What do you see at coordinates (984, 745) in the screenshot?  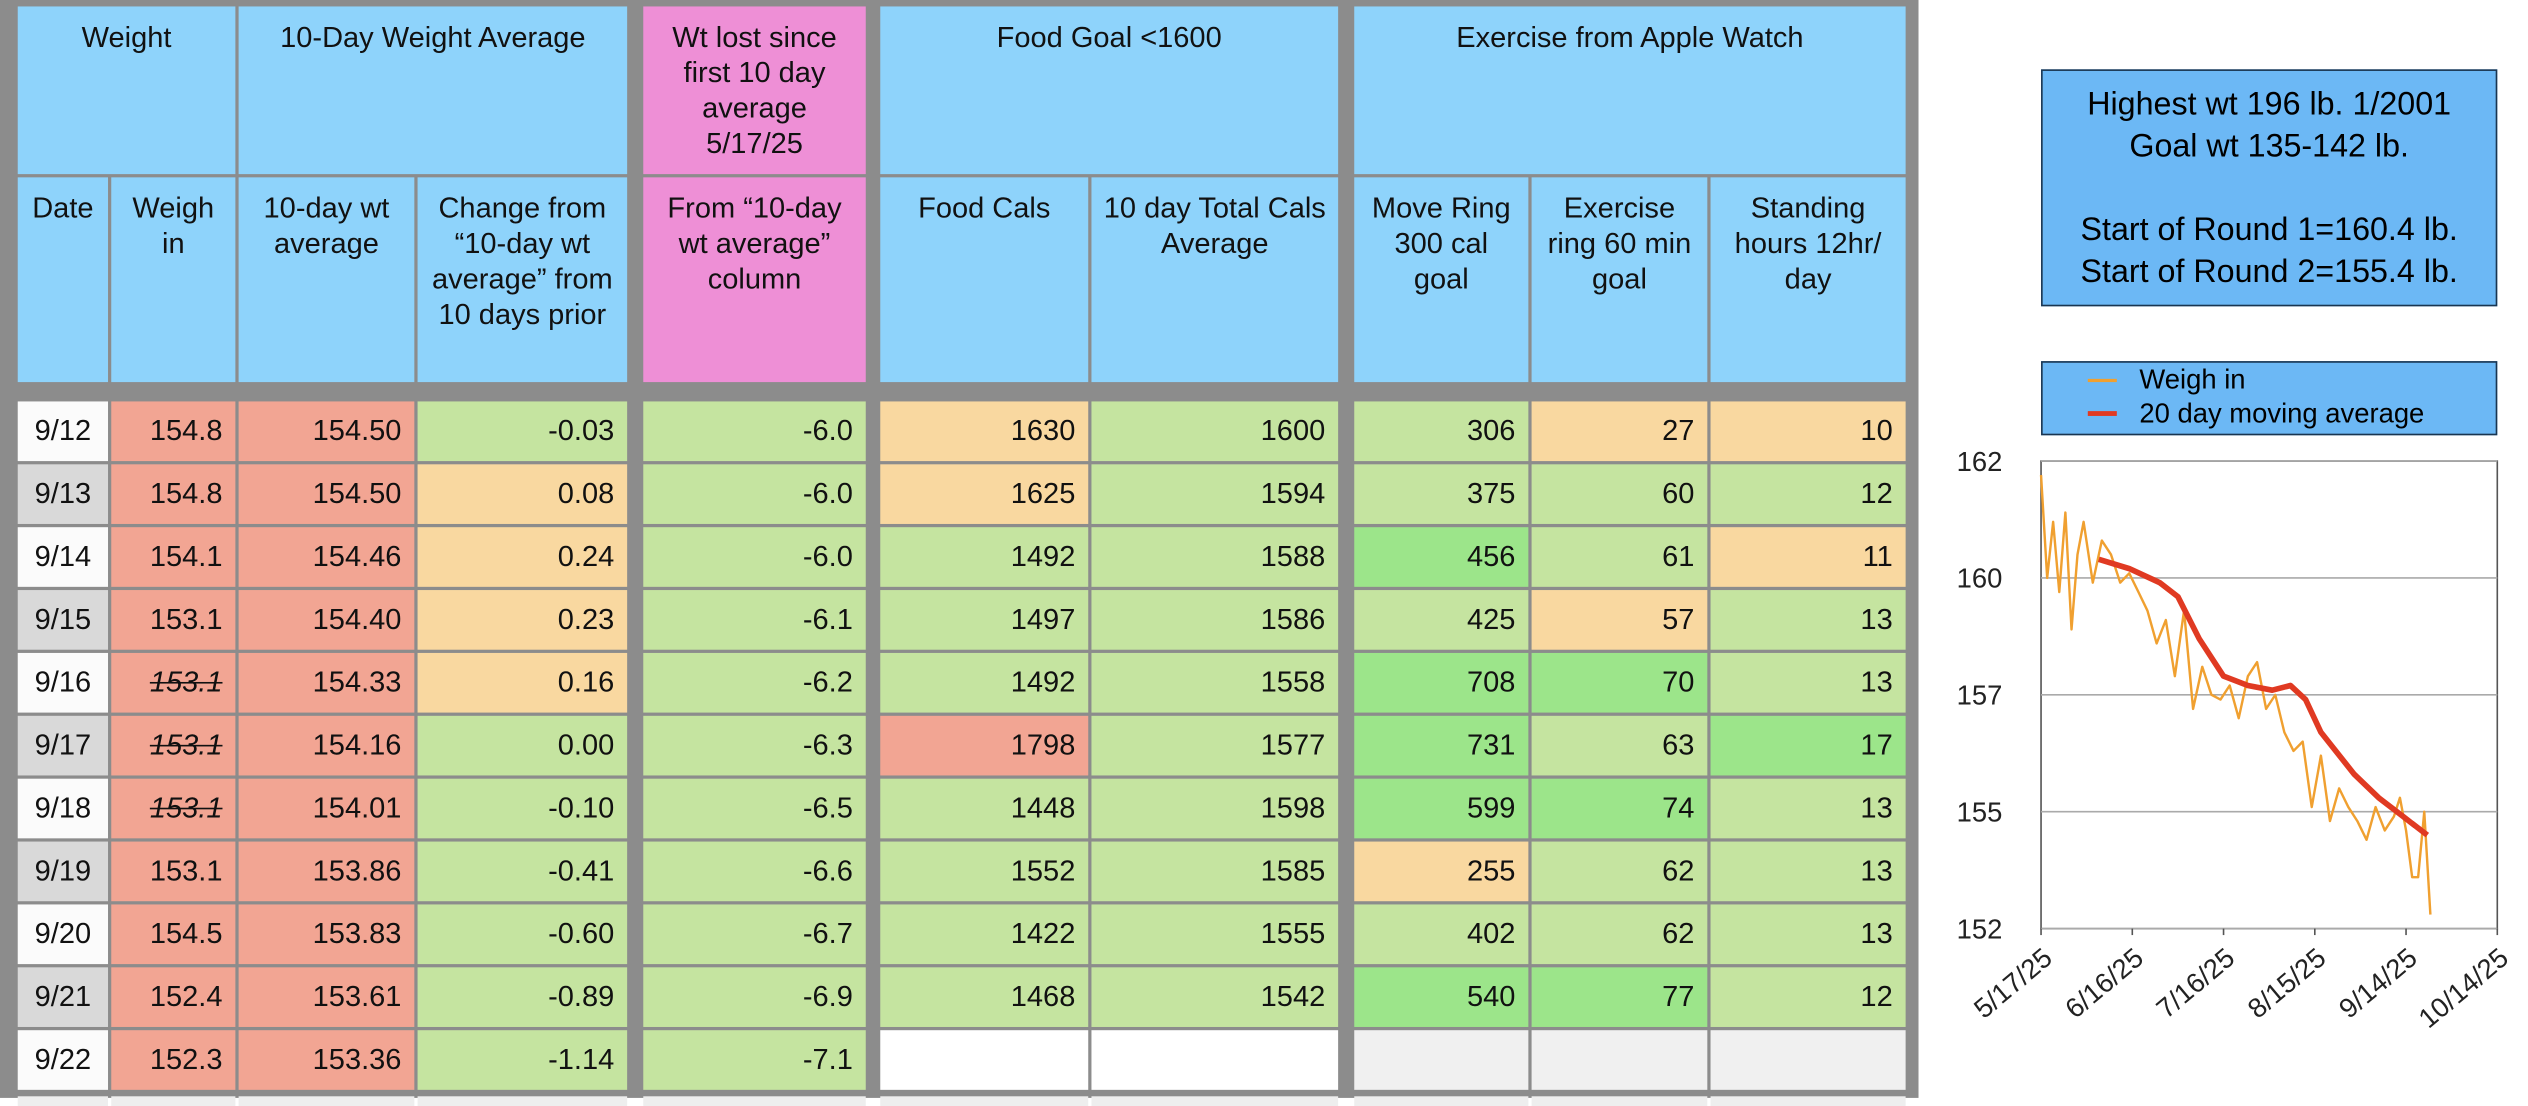 I see `table-cell: 1798` at bounding box center [984, 745].